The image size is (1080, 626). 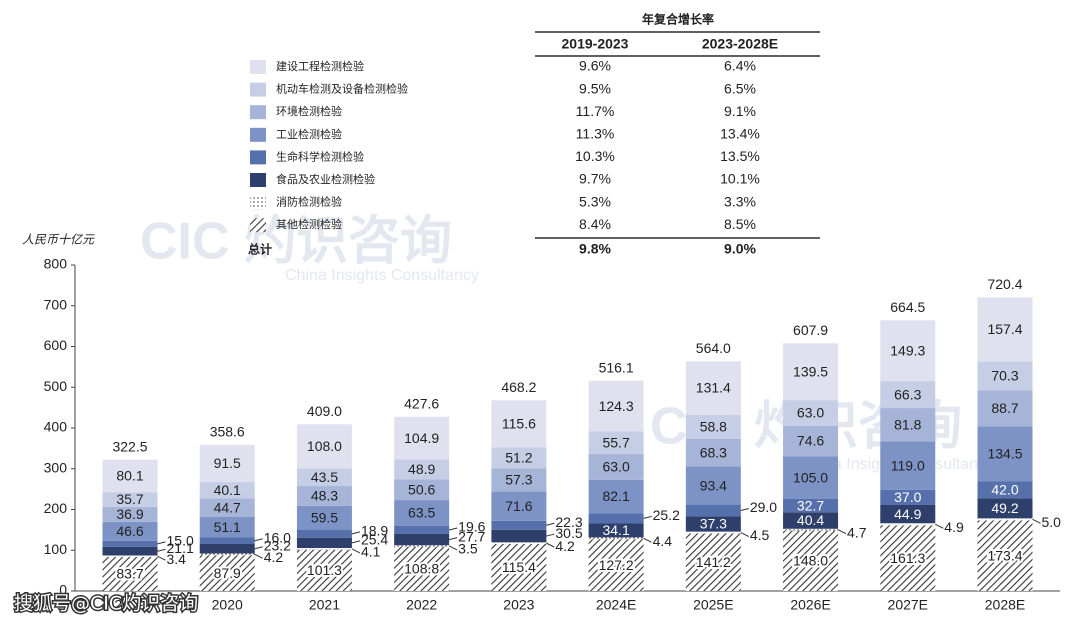 I want to click on value-label: 48.3, so click(x=324, y=496).